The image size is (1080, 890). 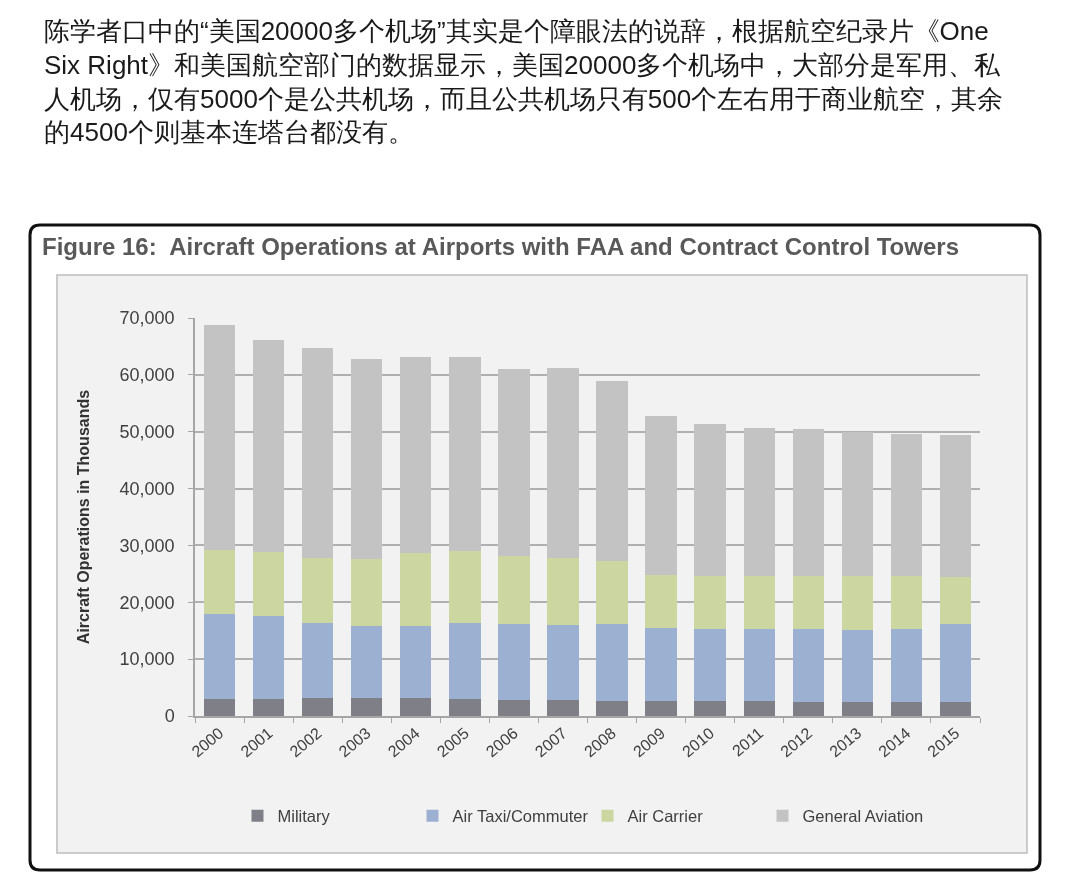 What do you see at coordinates (147, 602) in the screenshot?
I see `y-tick-label: 20,000` at bounding box center [147, 602].